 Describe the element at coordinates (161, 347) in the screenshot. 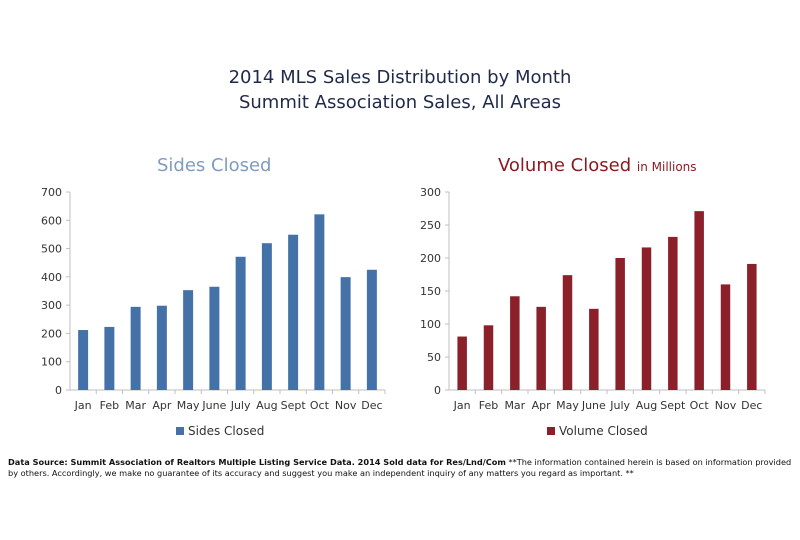

I see `sides-bar-apr` at that location.